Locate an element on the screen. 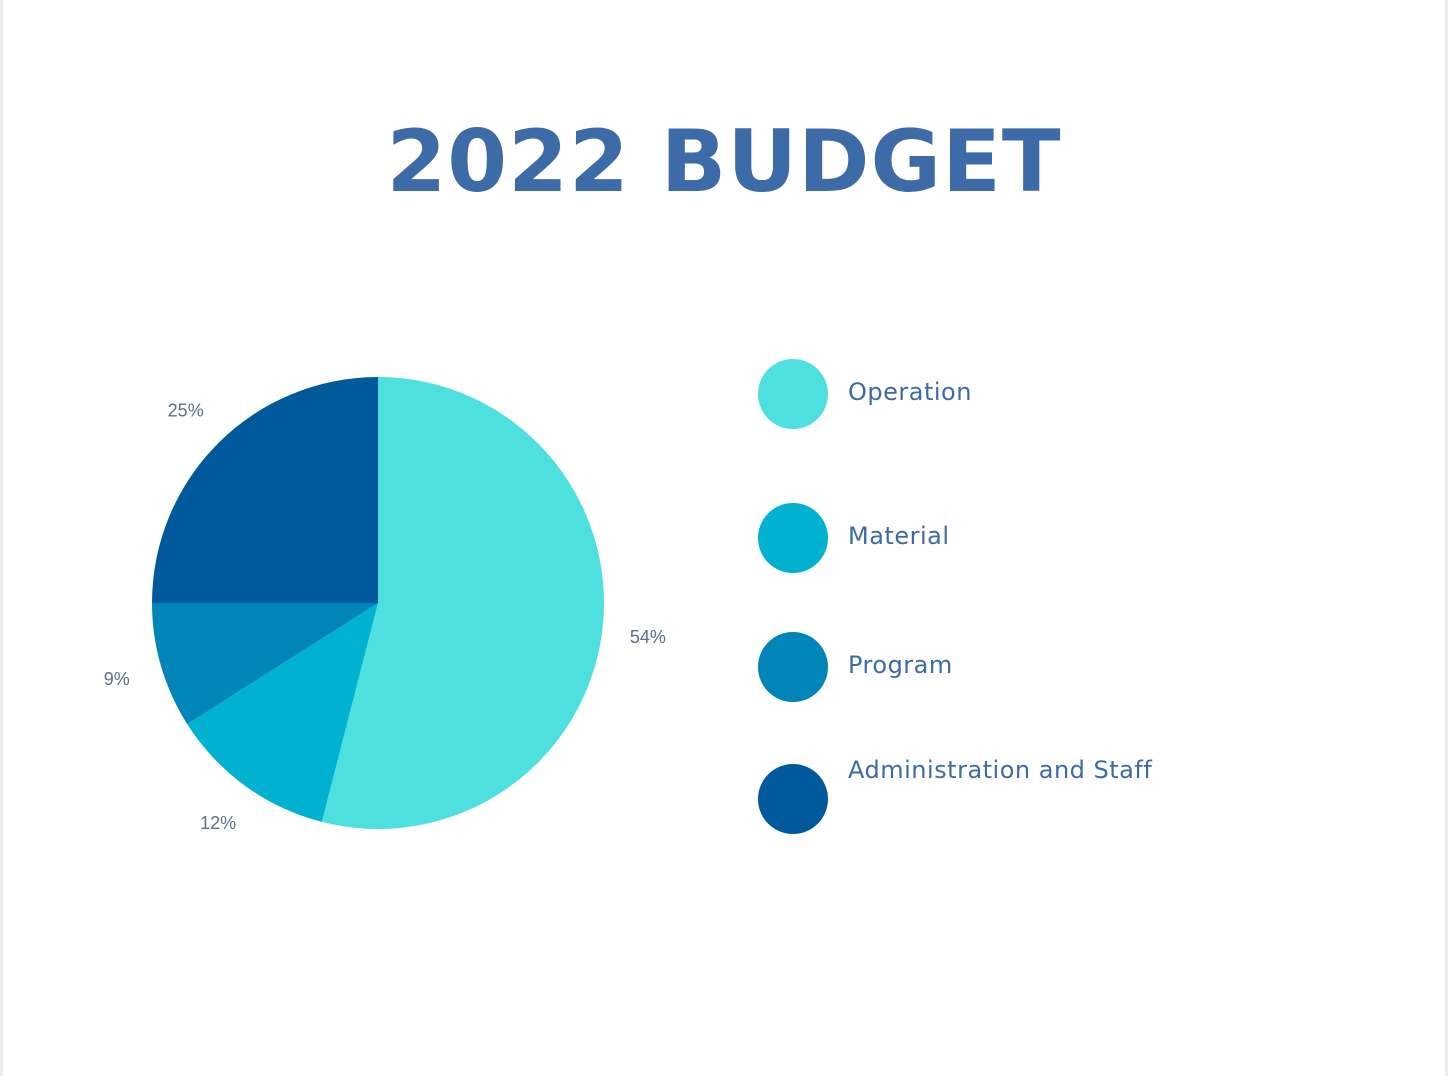 Image resolution: width=1448 pixels, height=1076 pixels. pie-label-administration-and-staff: 25% is located at coordinates (186, 411).